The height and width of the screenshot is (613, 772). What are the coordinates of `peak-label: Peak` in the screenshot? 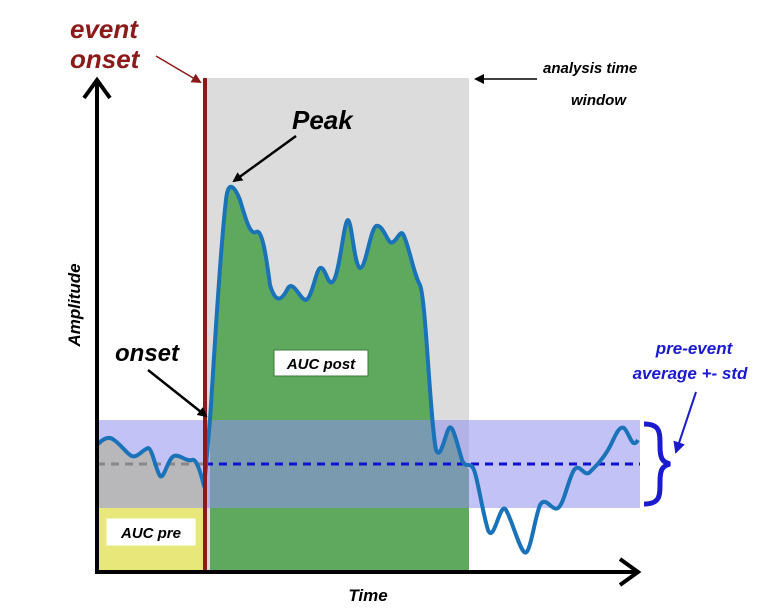 It's located at (323, 120).